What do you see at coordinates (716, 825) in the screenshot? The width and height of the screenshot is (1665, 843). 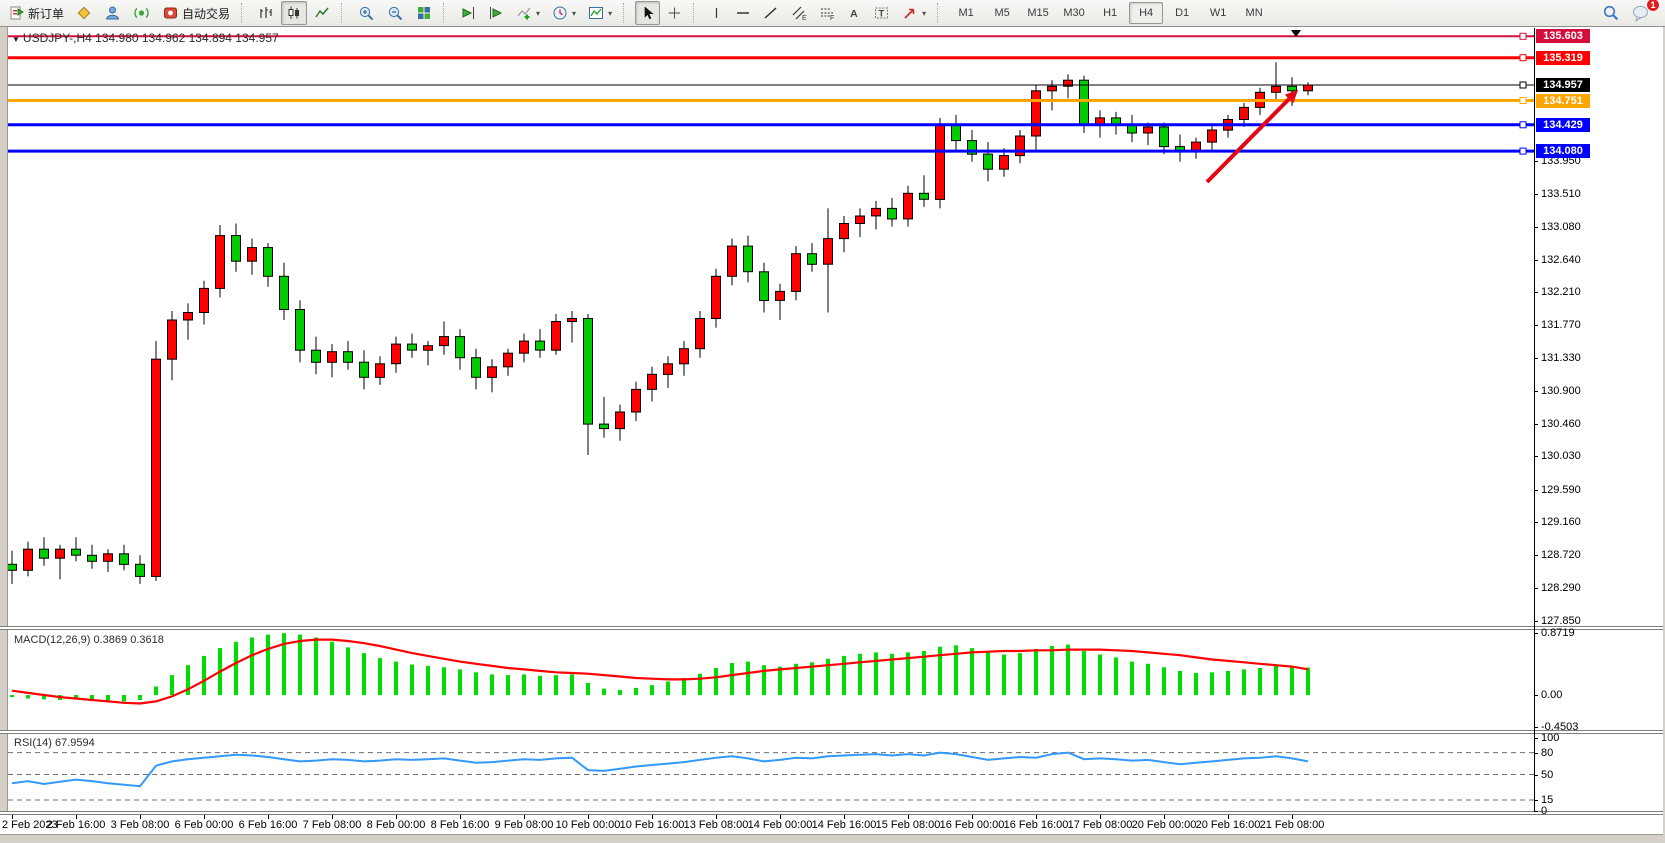 I see `time-label: 13 Feb 08:00` at bounding box center [716, 825].